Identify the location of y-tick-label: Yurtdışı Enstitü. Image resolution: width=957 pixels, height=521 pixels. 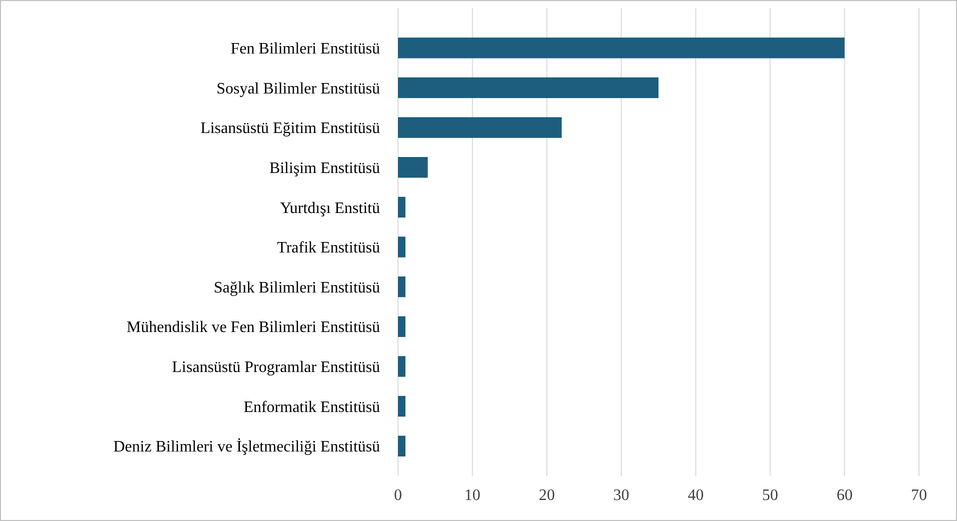
(330, 208).